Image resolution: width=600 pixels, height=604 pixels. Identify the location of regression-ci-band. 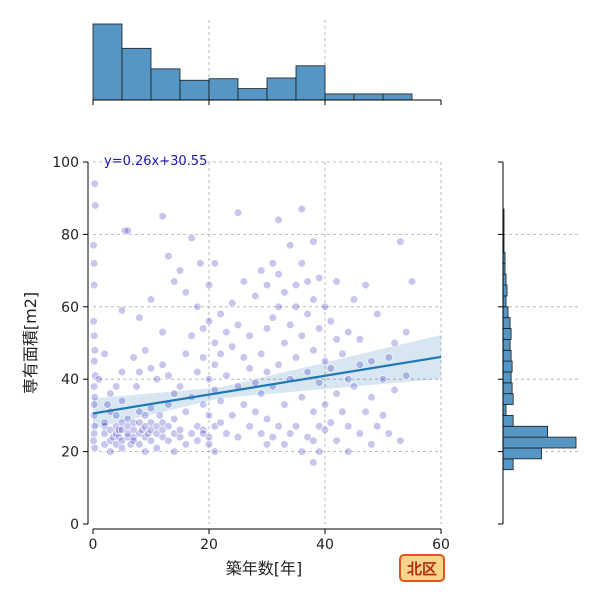
(267, 381).